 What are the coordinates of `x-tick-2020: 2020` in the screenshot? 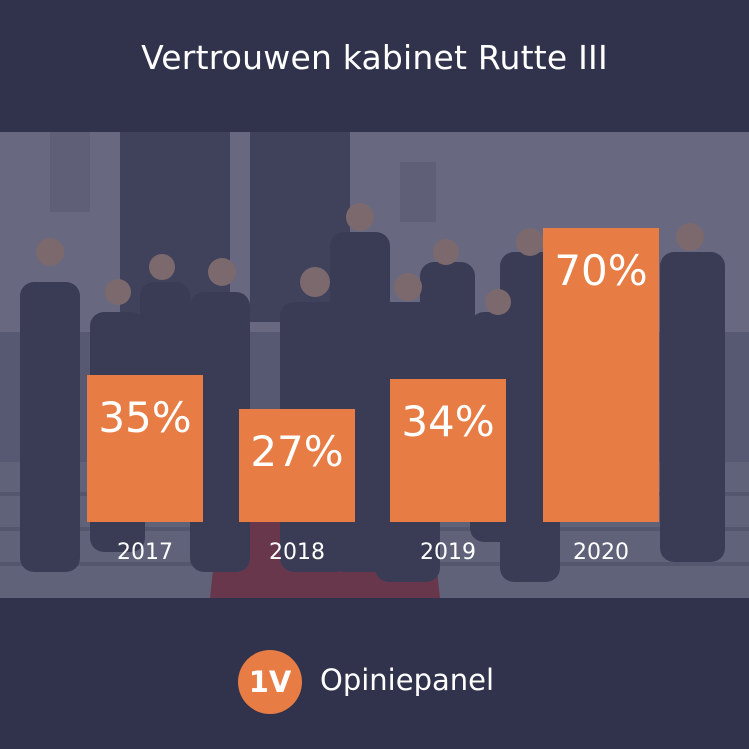 It's located at (601, 552).